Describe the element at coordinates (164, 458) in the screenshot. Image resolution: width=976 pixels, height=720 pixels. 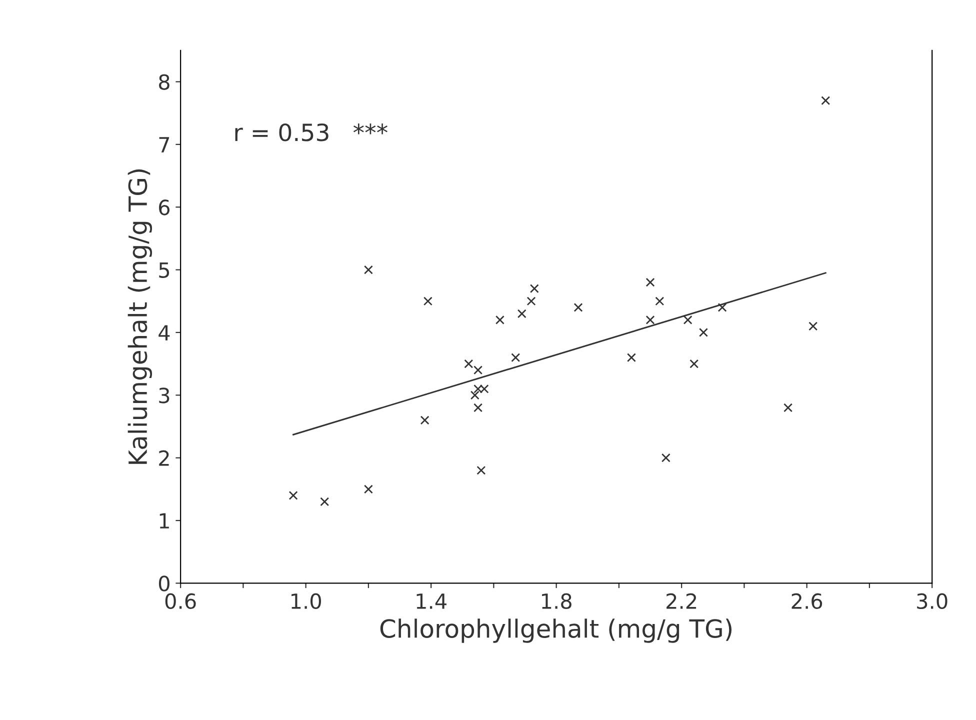
I see `y-tick-label: 2` at that location.